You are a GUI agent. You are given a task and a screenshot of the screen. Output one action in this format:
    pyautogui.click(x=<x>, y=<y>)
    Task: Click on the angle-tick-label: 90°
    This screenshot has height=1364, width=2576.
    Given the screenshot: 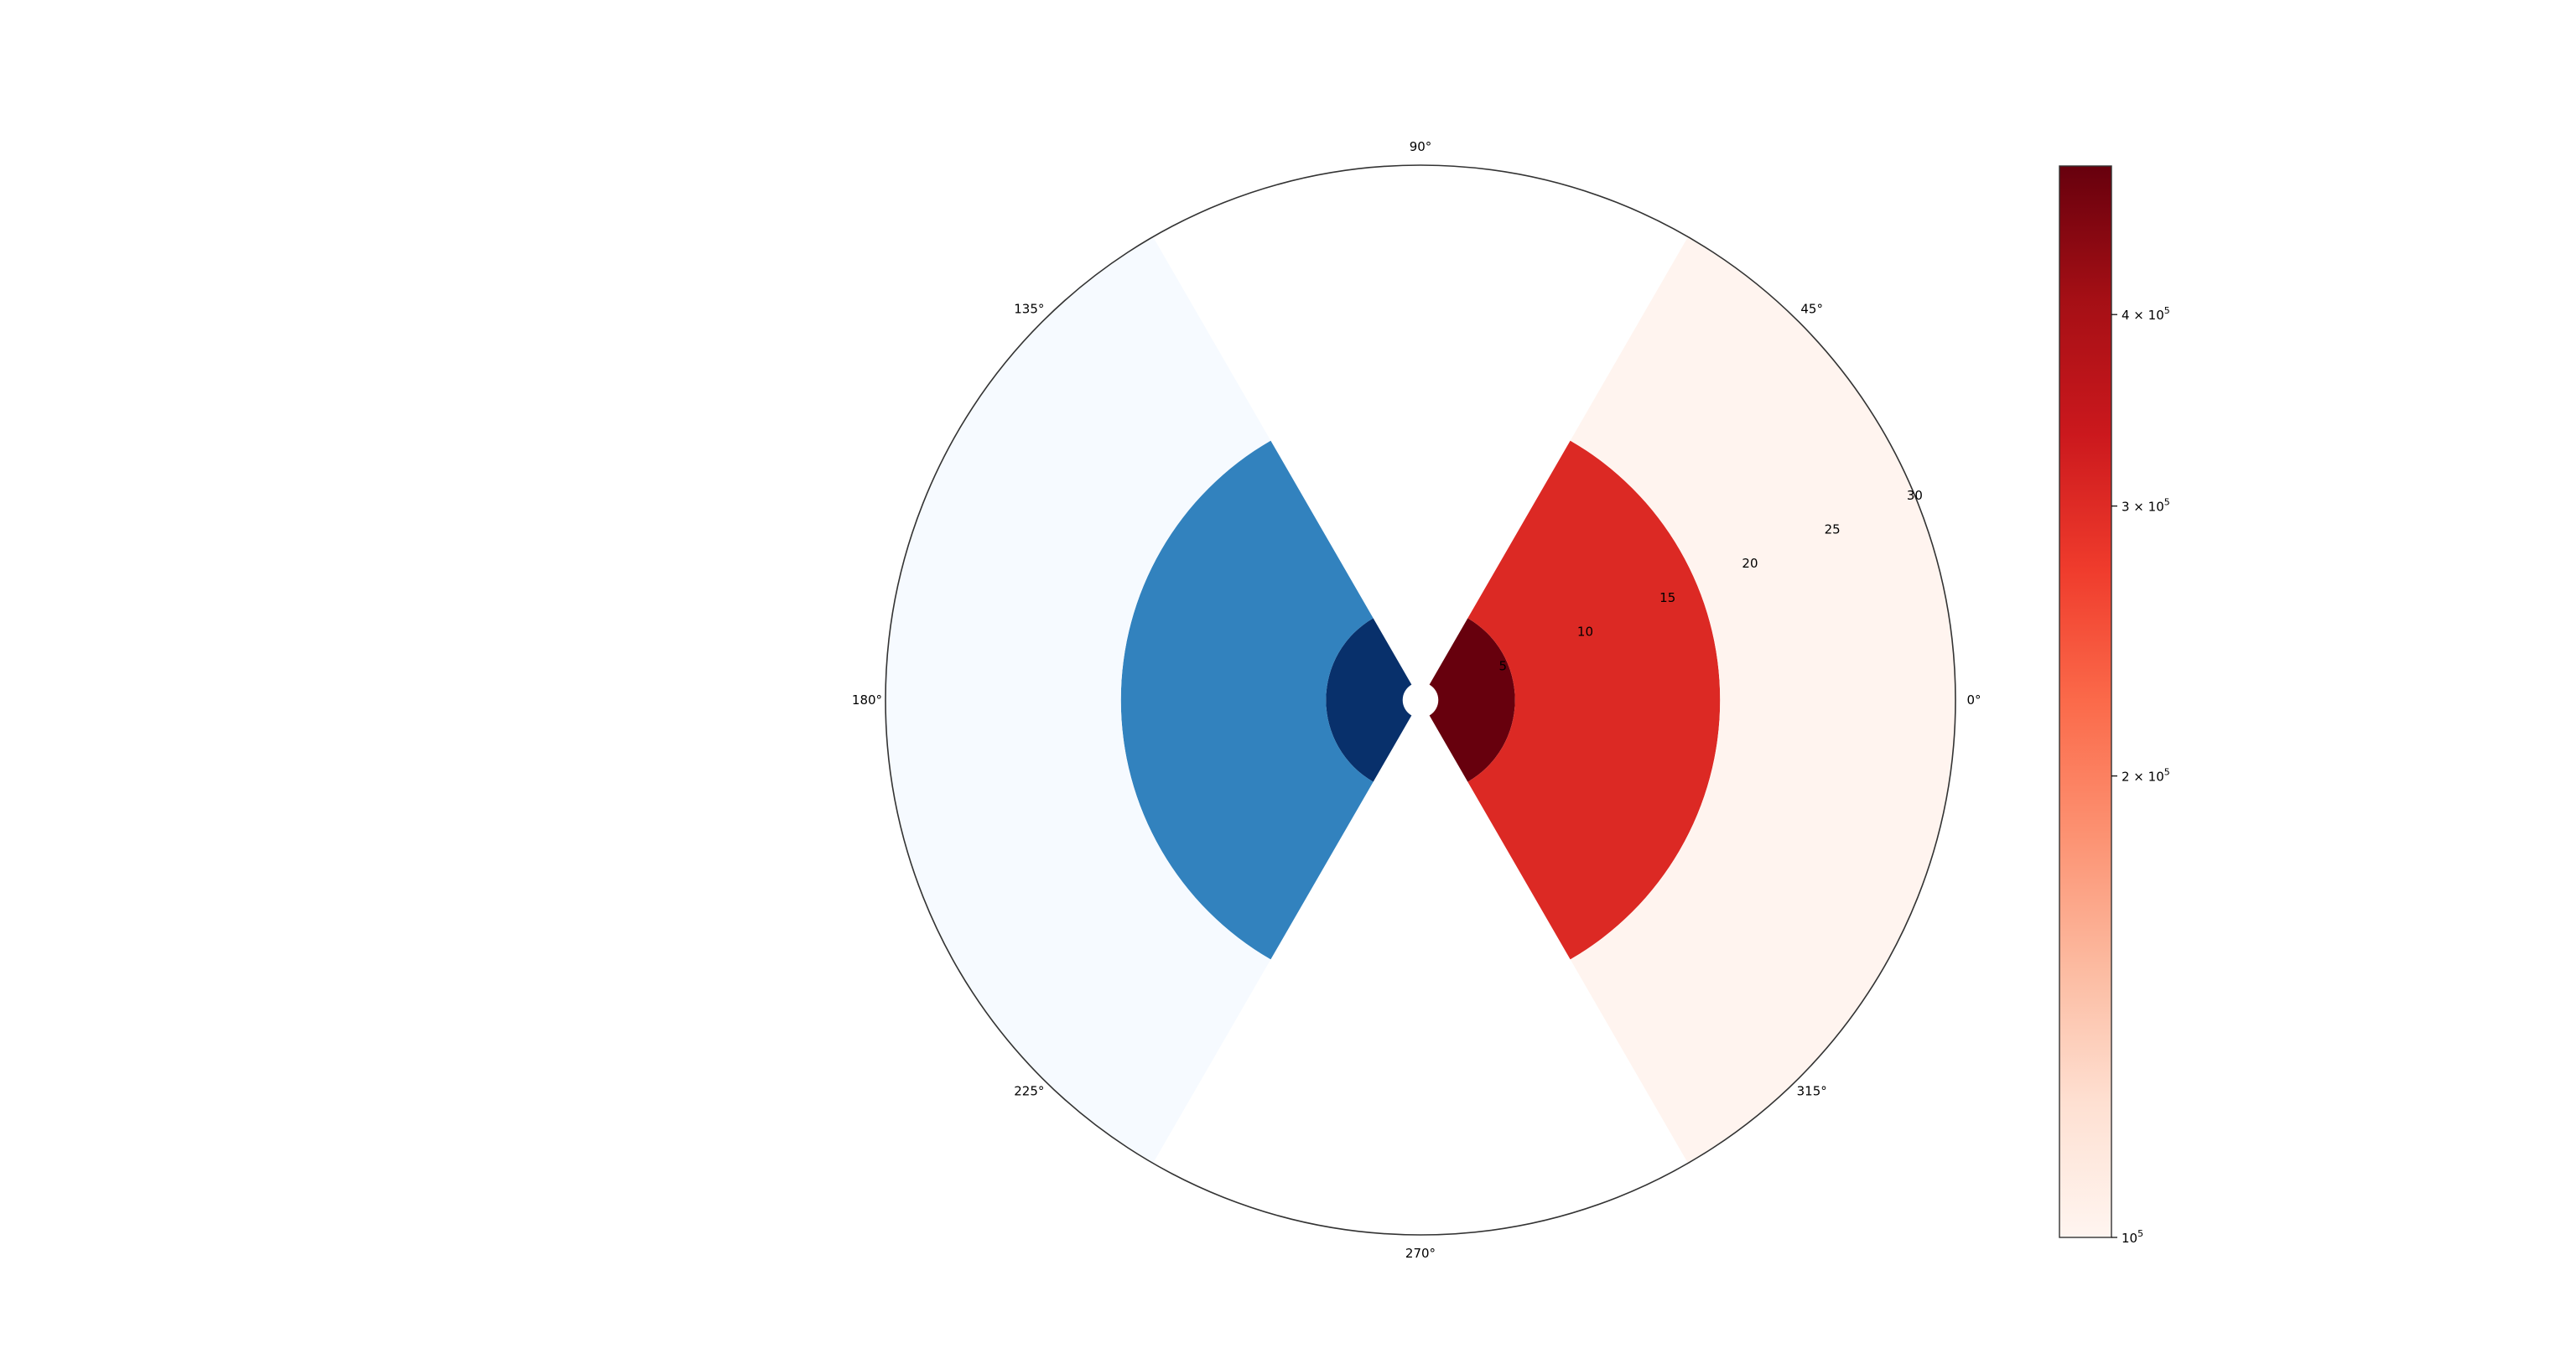 What is the action you would take?
    pyautogui.click(x=1421, y=146)
    